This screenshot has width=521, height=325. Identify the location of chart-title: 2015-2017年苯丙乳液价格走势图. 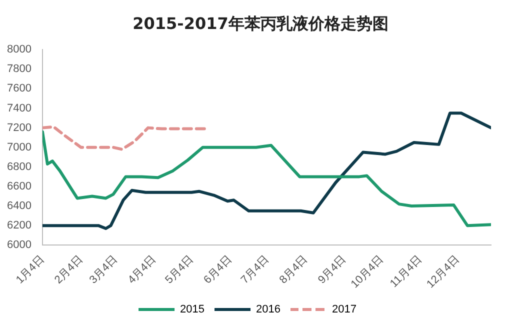
(261, 24).